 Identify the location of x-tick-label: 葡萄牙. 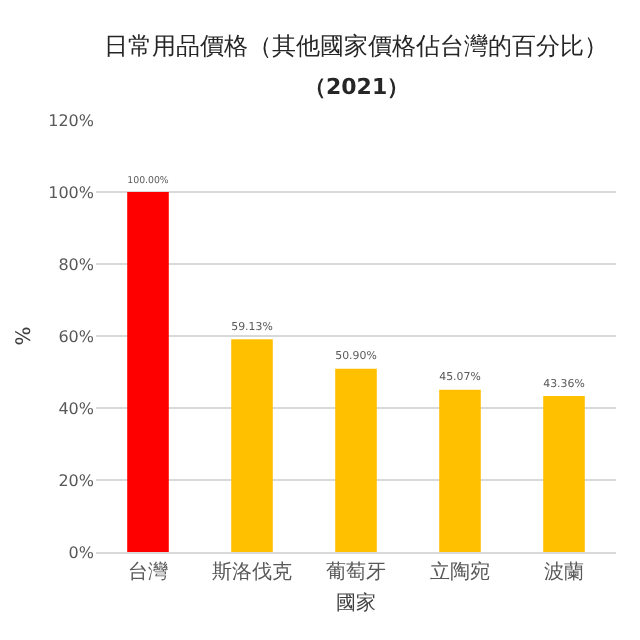
(356, 572).